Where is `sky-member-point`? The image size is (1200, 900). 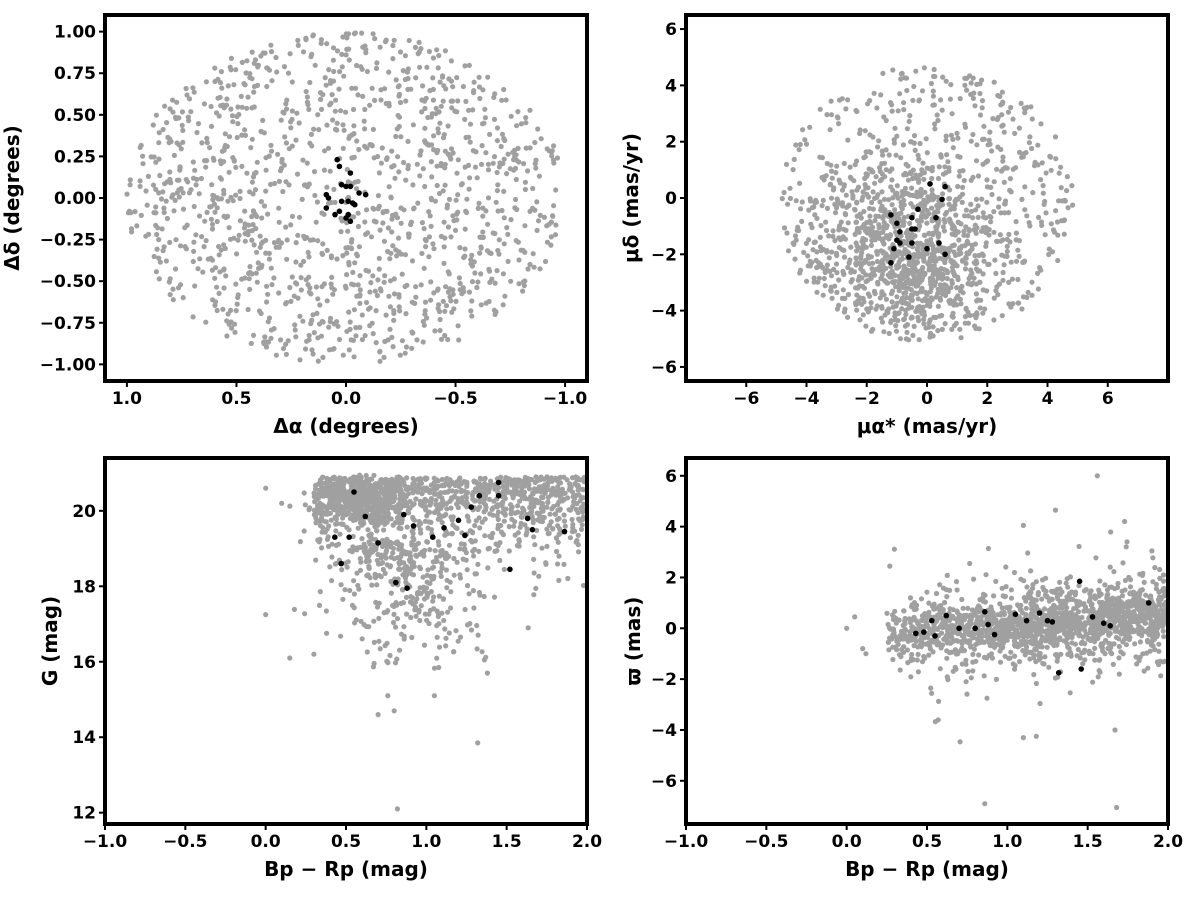 sky-member-point is located at coordinates (350, 173).